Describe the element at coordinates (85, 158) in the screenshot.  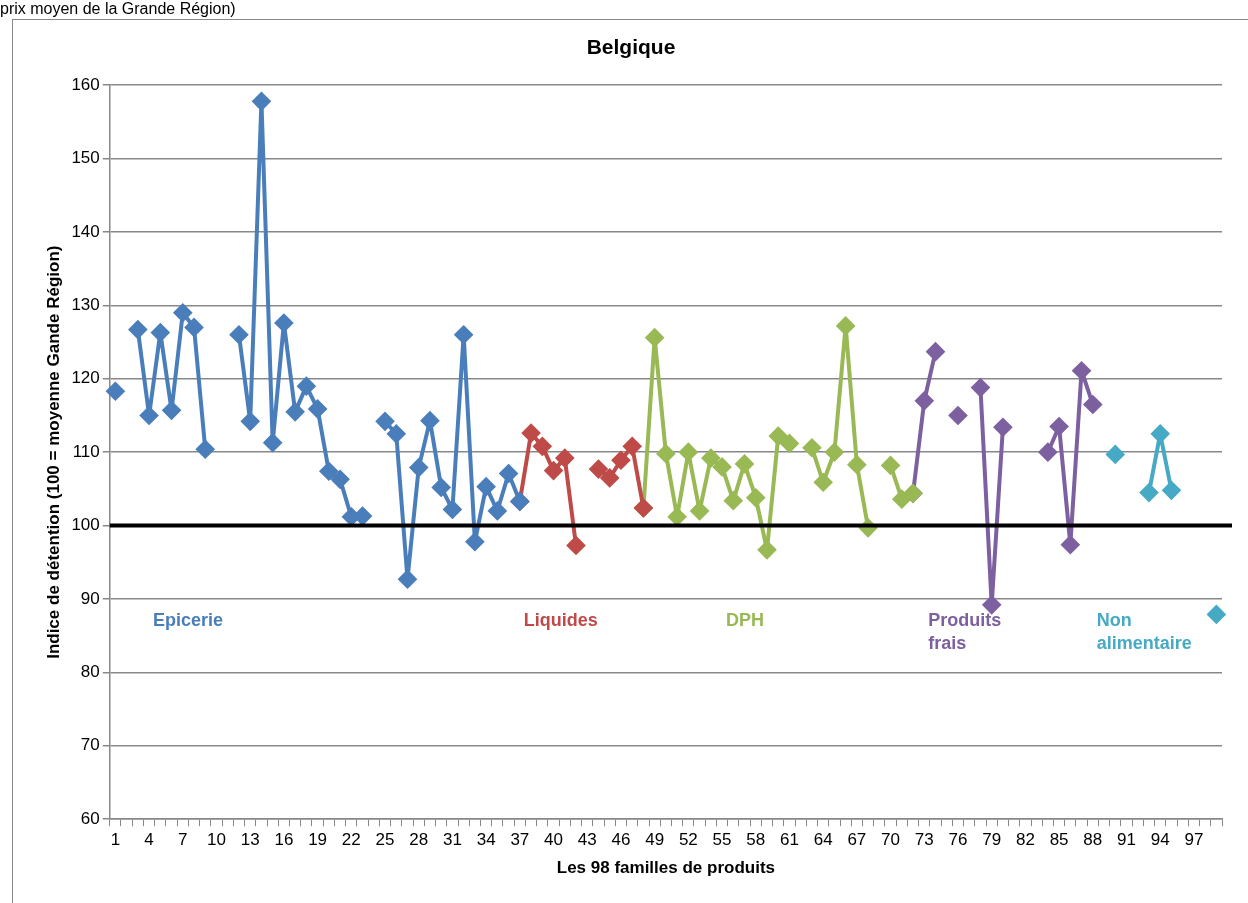
I see `y-tick-label: 150` at that location.